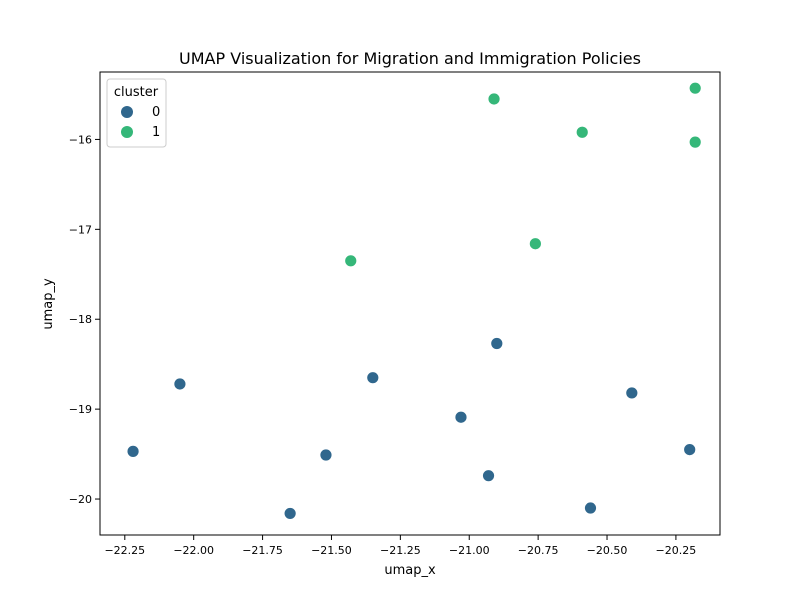 This screenshot has width=800, height=600. Describe the element at coordinates (80, 139) in the screenshot. I see `y-tick-label: −16` at that location.